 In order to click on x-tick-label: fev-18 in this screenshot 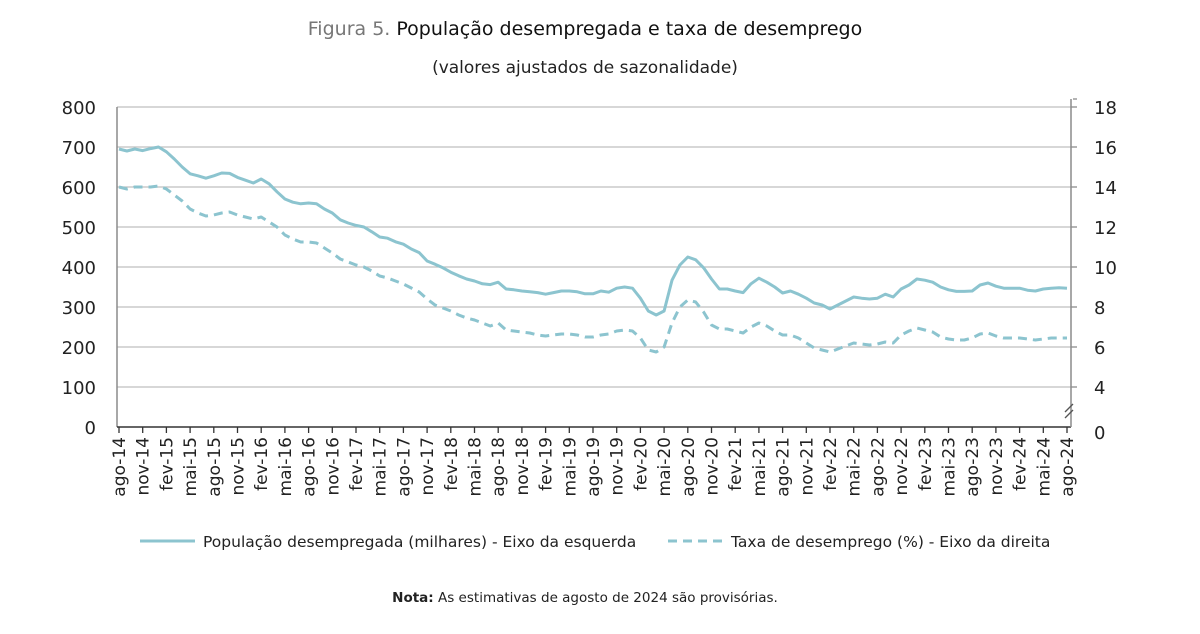, I will do `click(452, 464)`.